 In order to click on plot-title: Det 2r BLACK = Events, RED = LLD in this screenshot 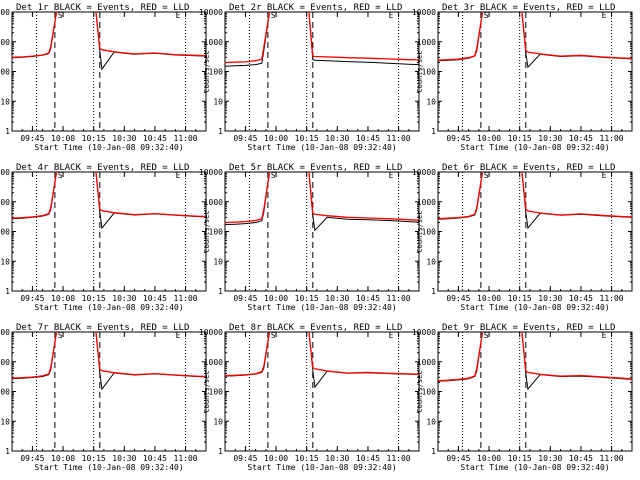, I will do `click(315, 8)`.